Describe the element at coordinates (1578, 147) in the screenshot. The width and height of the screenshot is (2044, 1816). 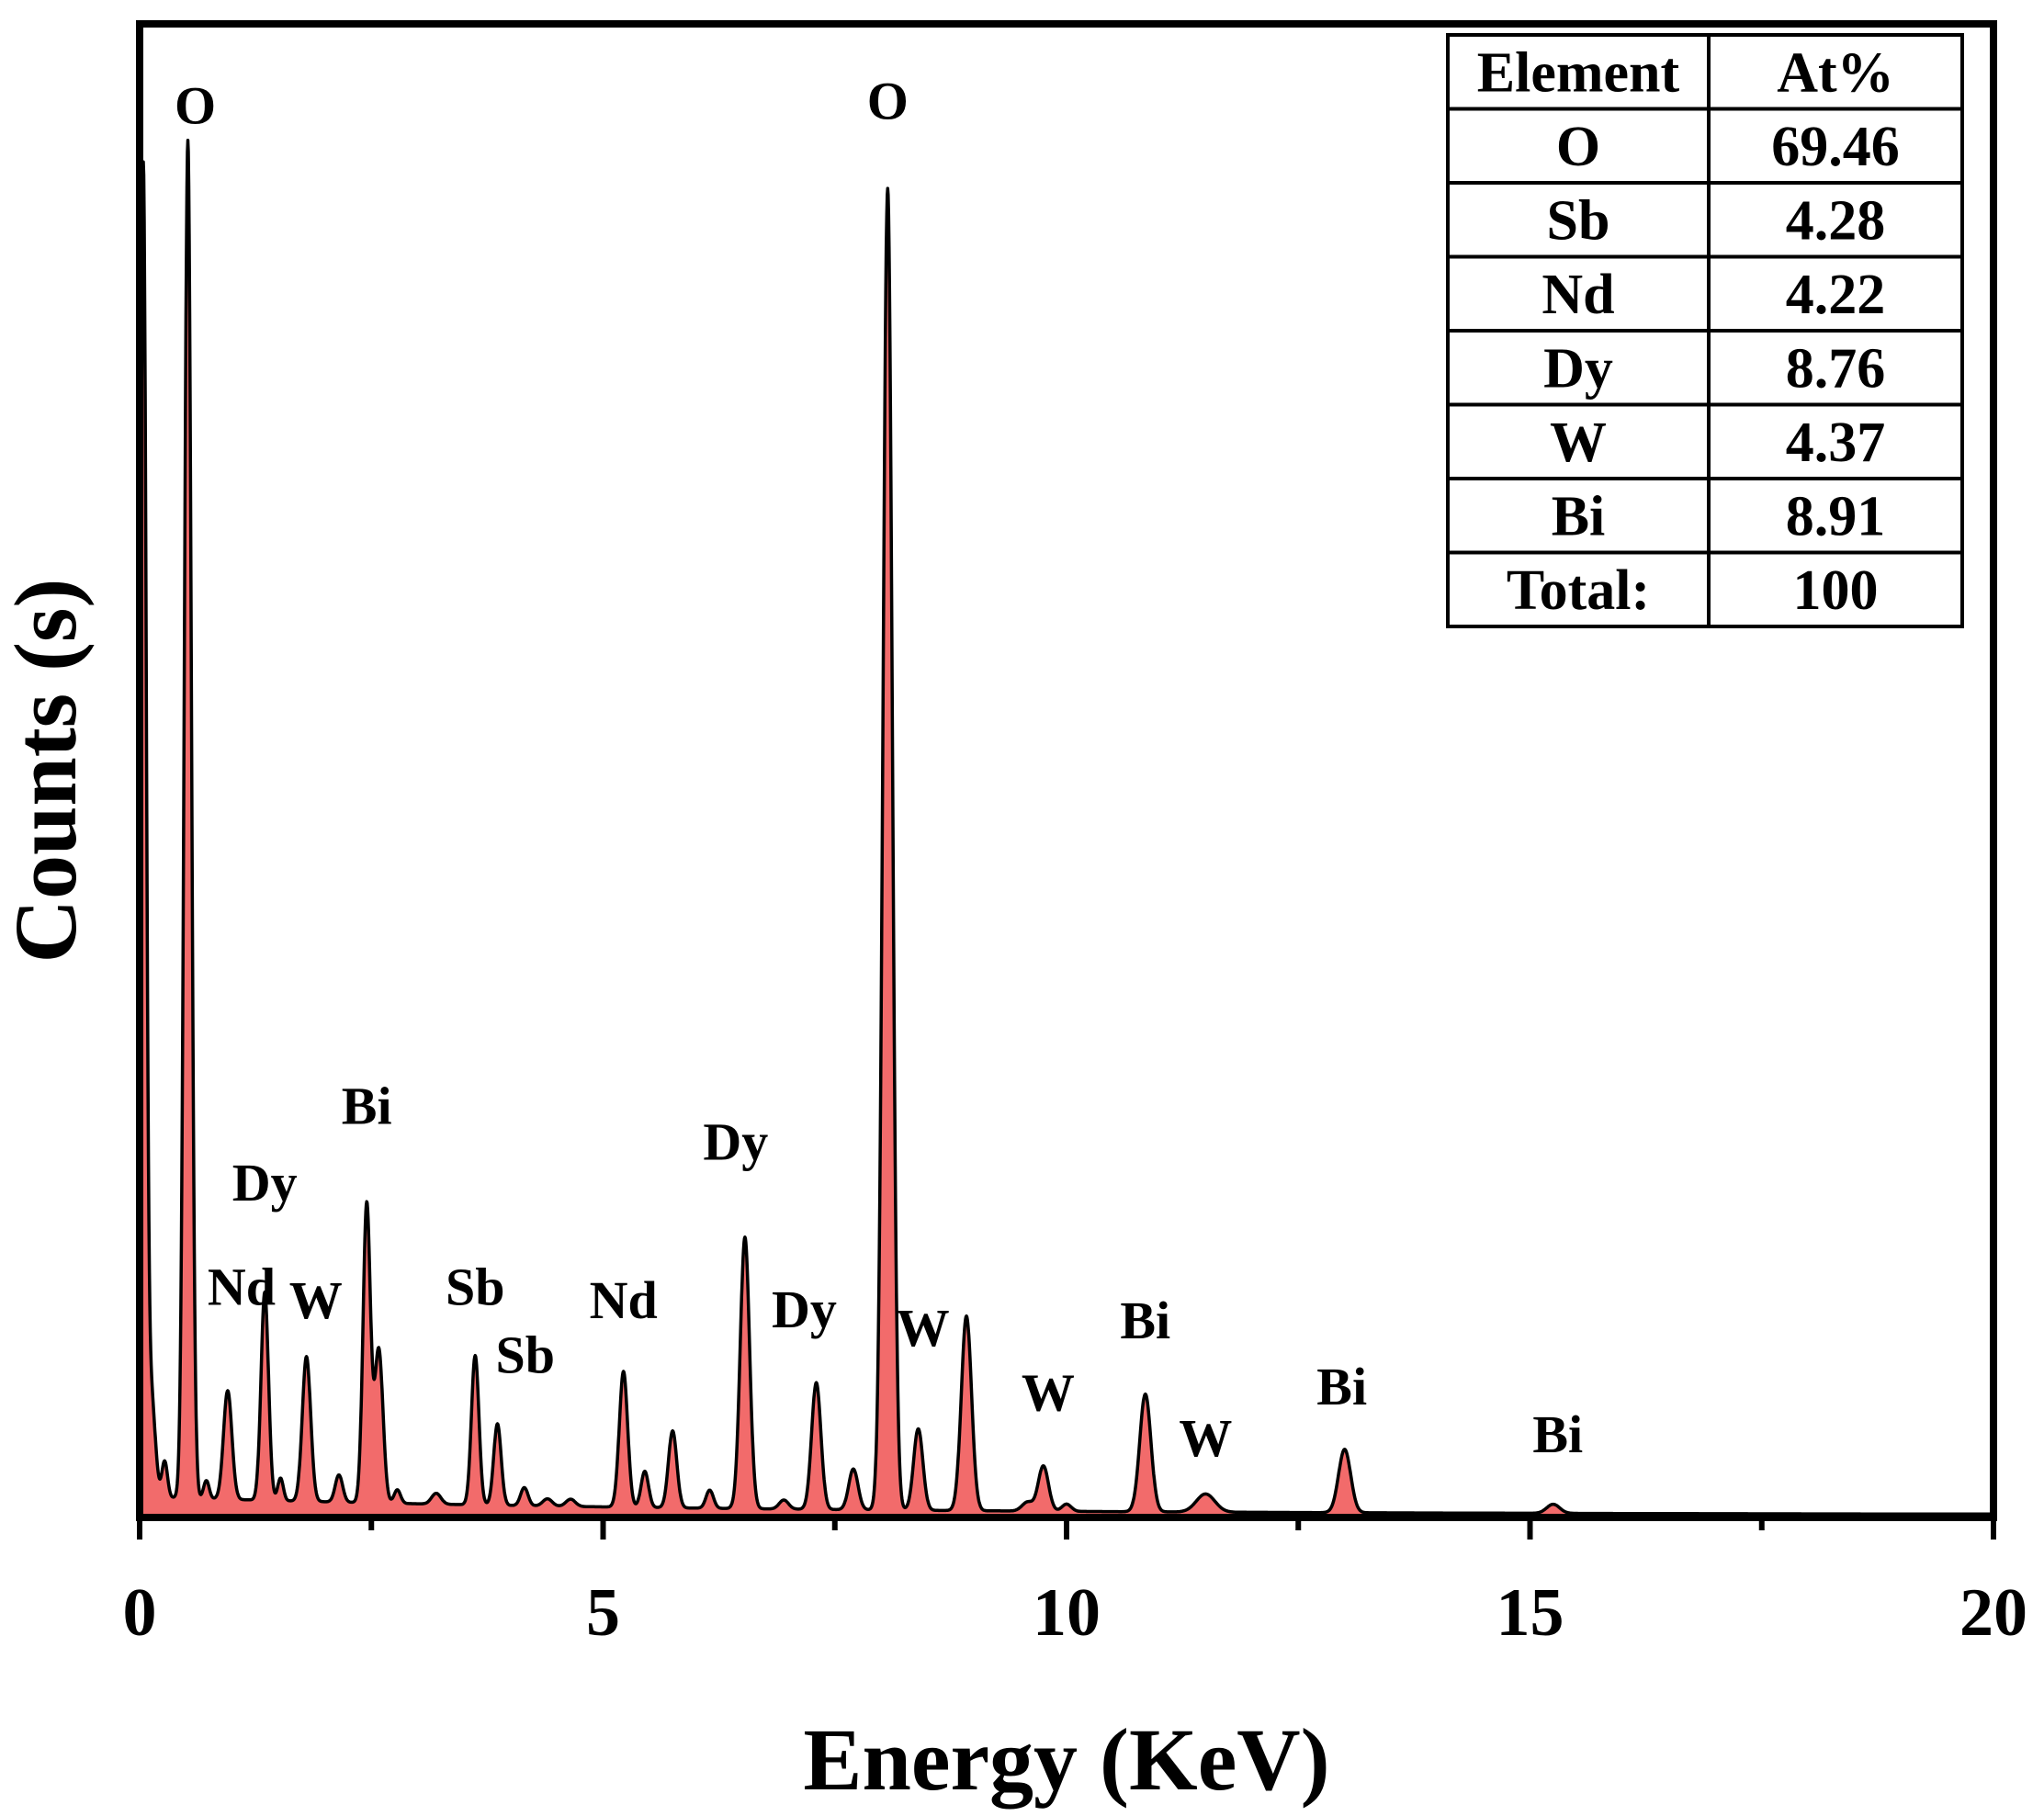
I see `table-cell: O` at that location.